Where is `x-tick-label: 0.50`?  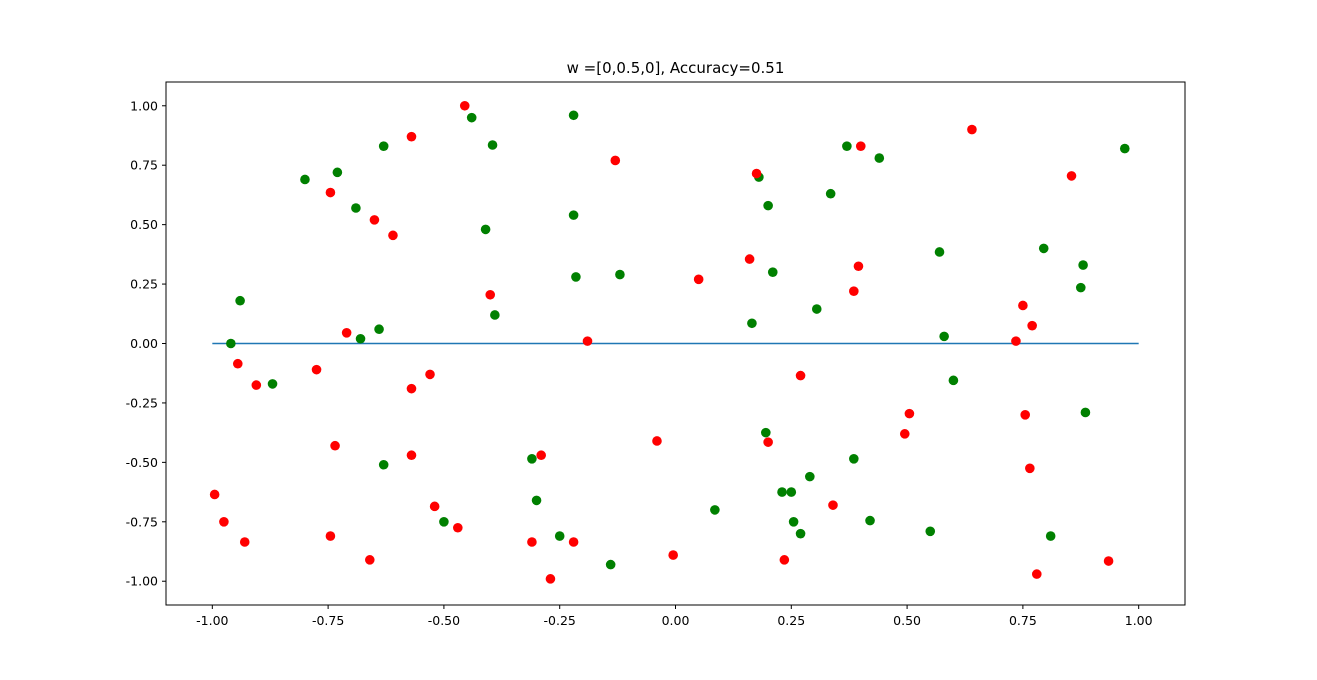
x-tick-label: 0.50 is located at coordinates (907, 620).